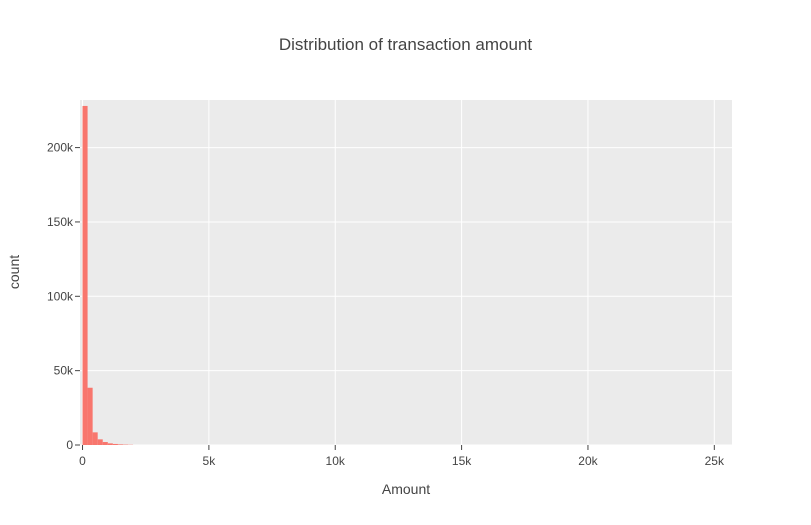 The height and width of the screenshot is (525, 811). I want to click on x-tick-label: 0, so click(82, 461).